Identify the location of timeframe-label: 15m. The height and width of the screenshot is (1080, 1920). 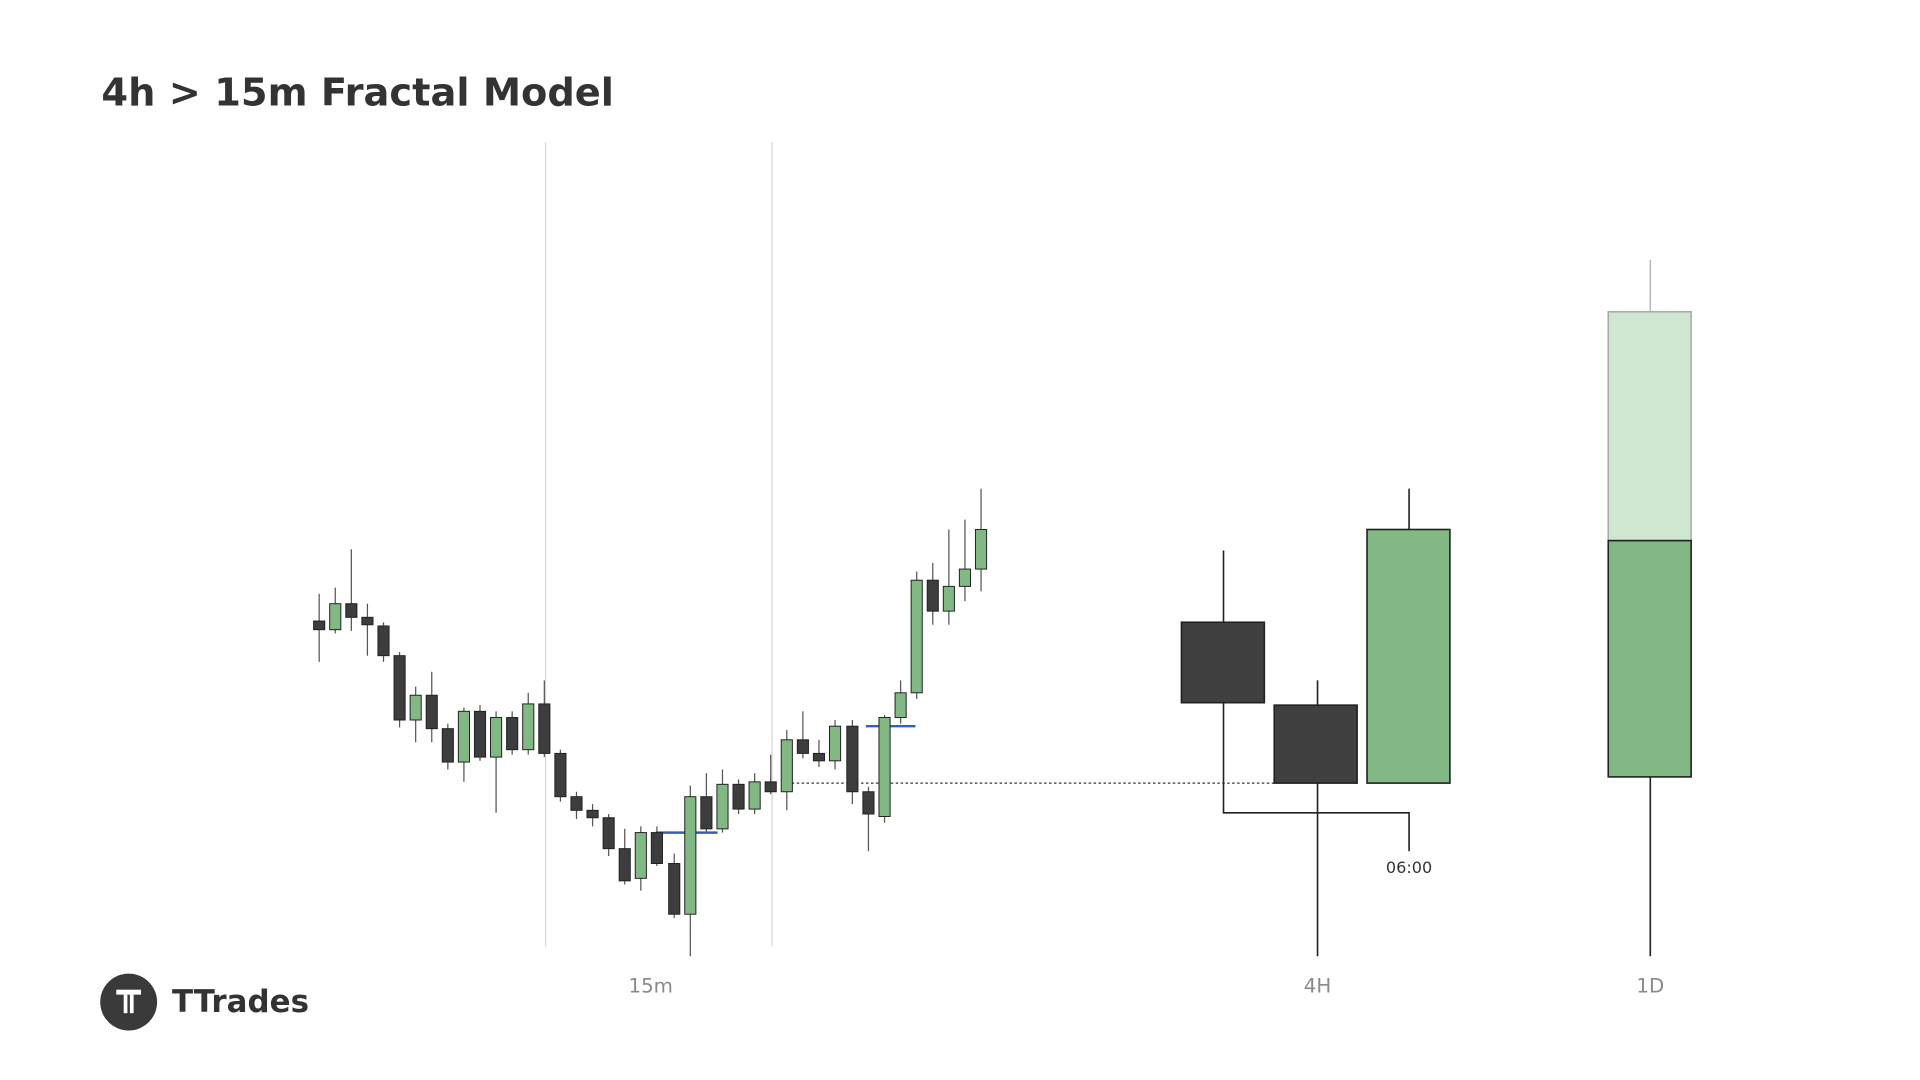
(650, 986).